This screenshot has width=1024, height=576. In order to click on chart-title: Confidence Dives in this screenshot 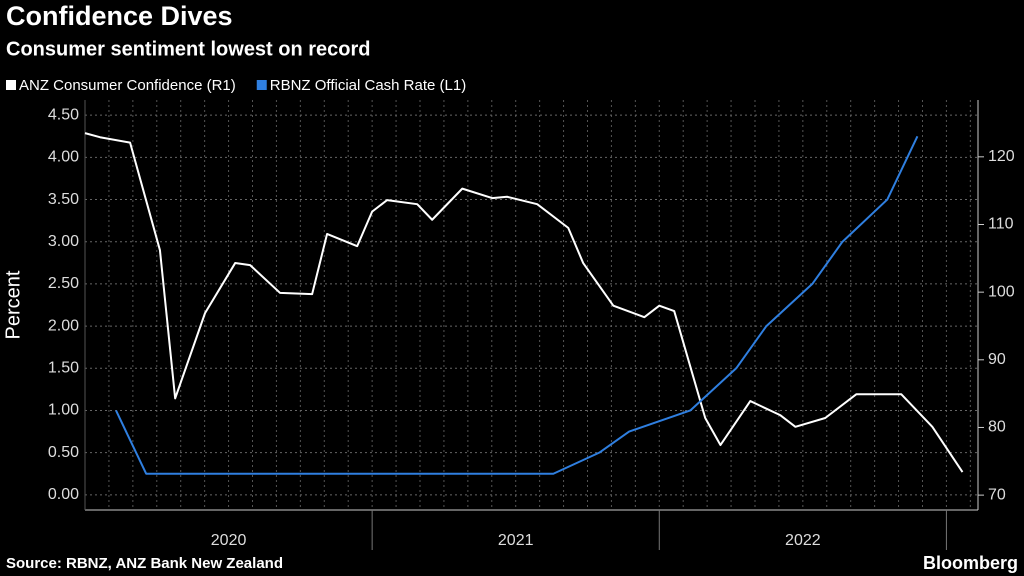, I will do `click(119, 16)`.